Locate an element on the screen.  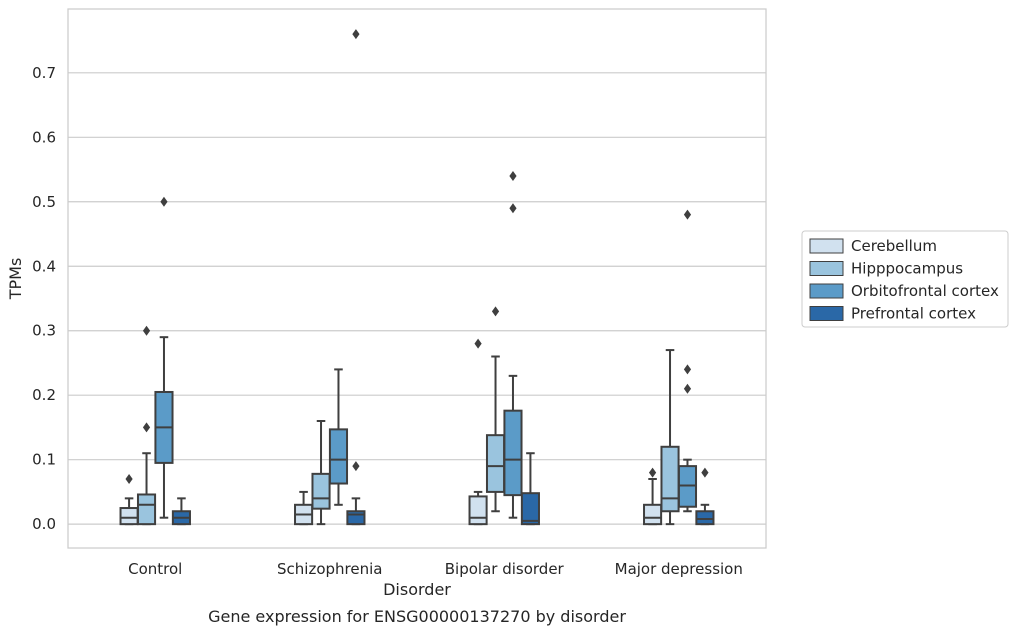
x-tick-label: Bipolar disorder is located at coordinates (505, 569).